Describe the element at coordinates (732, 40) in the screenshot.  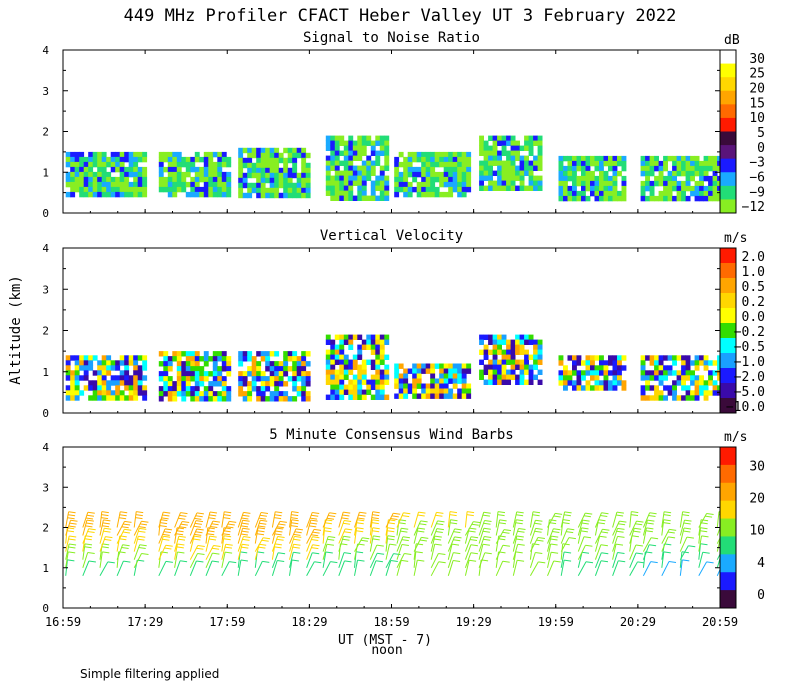
I see `colorbar-unit: dB` at that location.